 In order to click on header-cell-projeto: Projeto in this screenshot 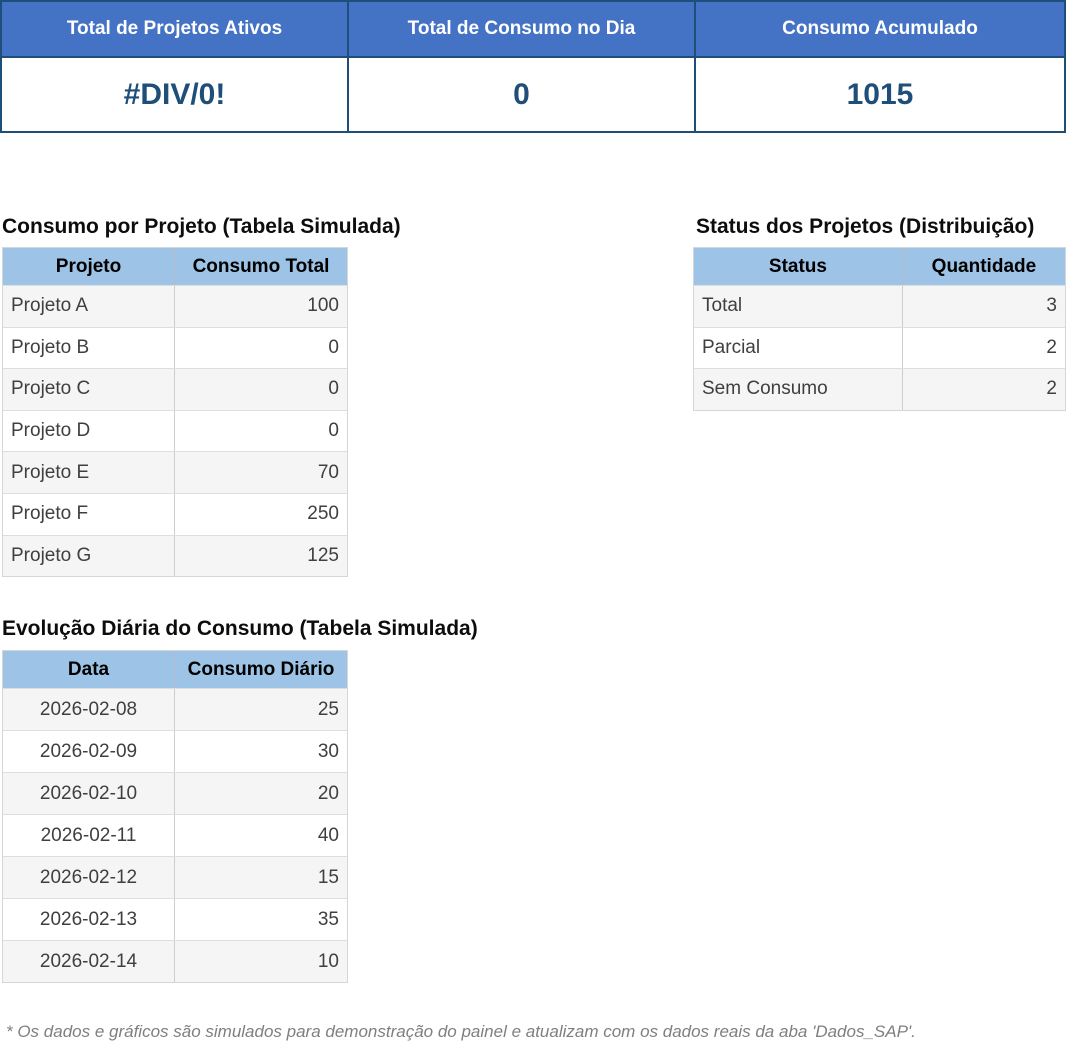, I will do `click(88, 266)`.